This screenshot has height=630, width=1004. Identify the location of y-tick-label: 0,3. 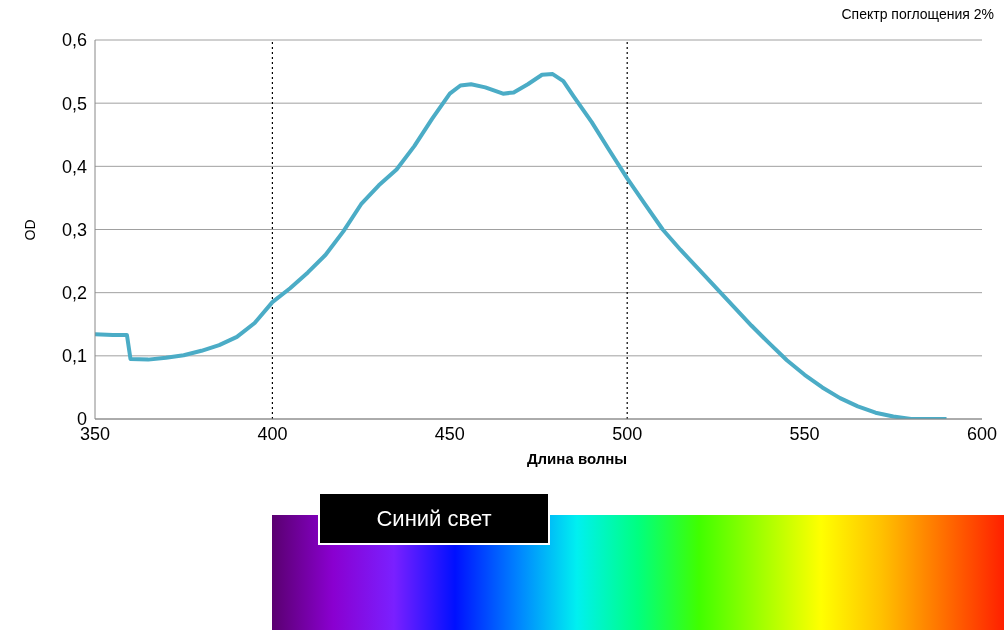
(74, 229).